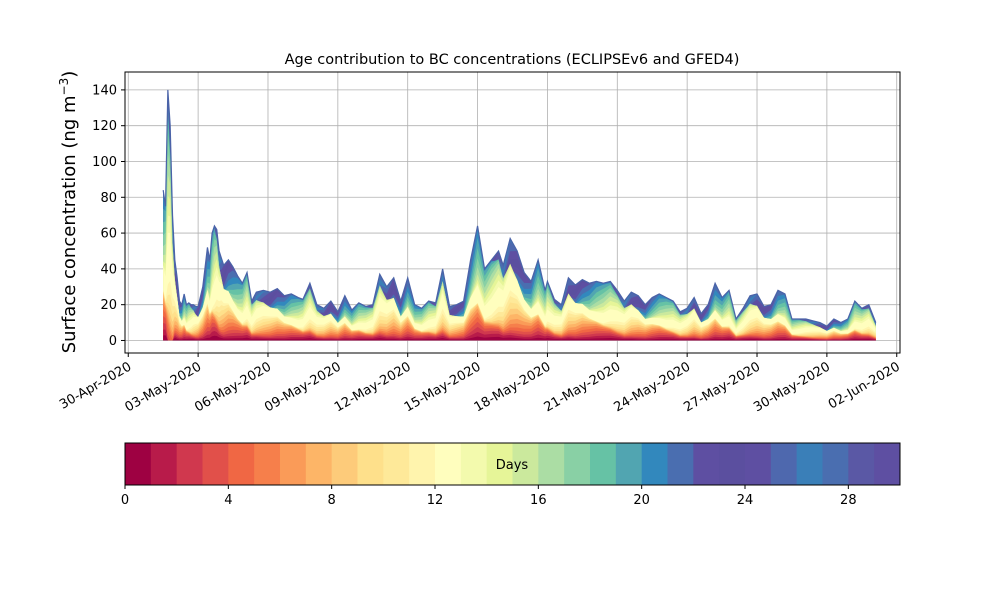 The height and width of the screenshot is (604, 1000). Describe the element at coordinates (332, 500) in the screenshot. I see `colorbar-tick-label: 8` at that location.